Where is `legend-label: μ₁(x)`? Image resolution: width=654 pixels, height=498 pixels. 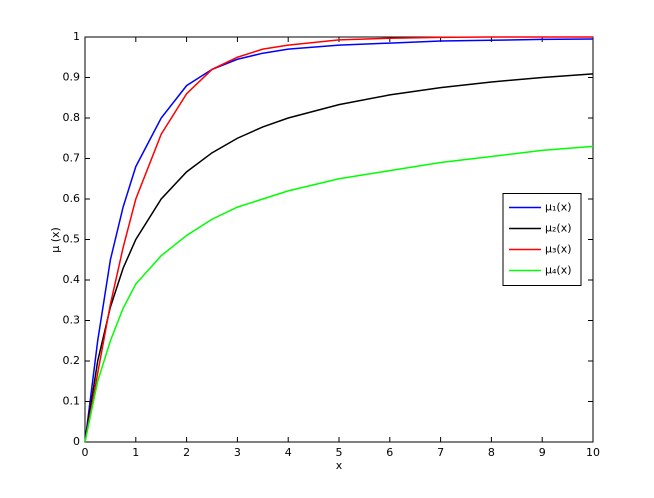
legend-label: μ₁(x) is located at coordinates (558, 207).